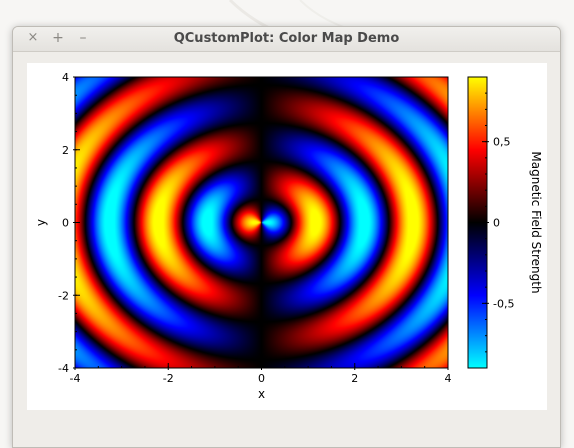 This screenshot has height=448, width=574. Describe the element at coordinates (448, 378) in the screenshot. I see `x-tick-label: 4` at that location.